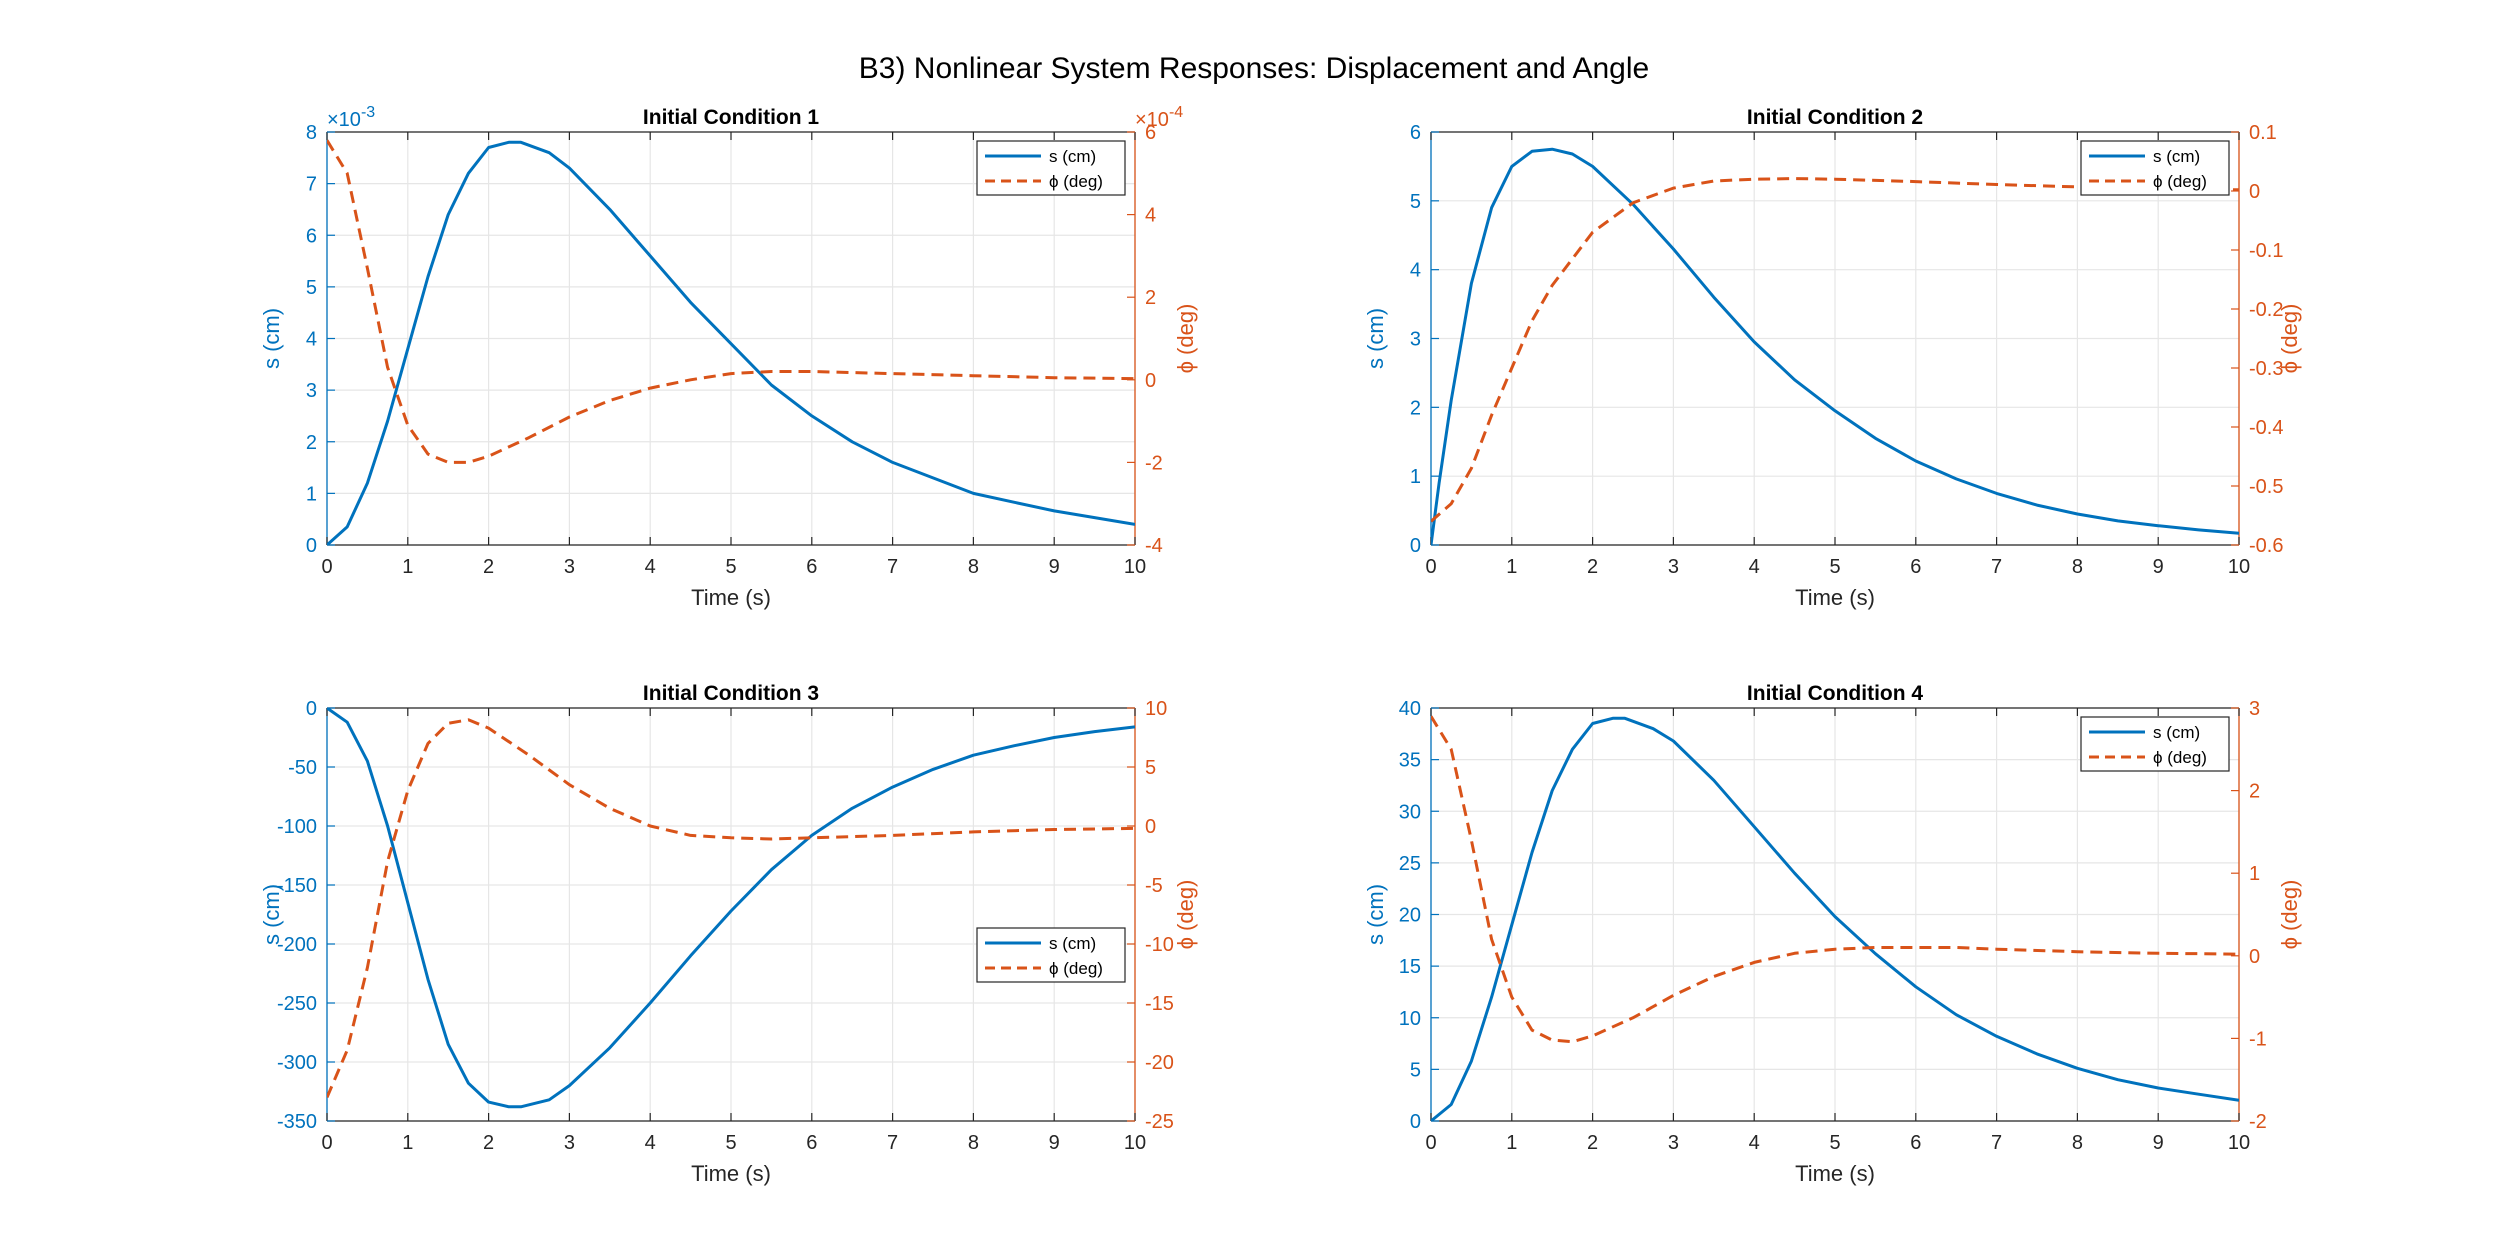 The height and width of the screenshot is (1250, 2500). I want to click on left-exponent-label: ×10⁻³, so click(351, 117).